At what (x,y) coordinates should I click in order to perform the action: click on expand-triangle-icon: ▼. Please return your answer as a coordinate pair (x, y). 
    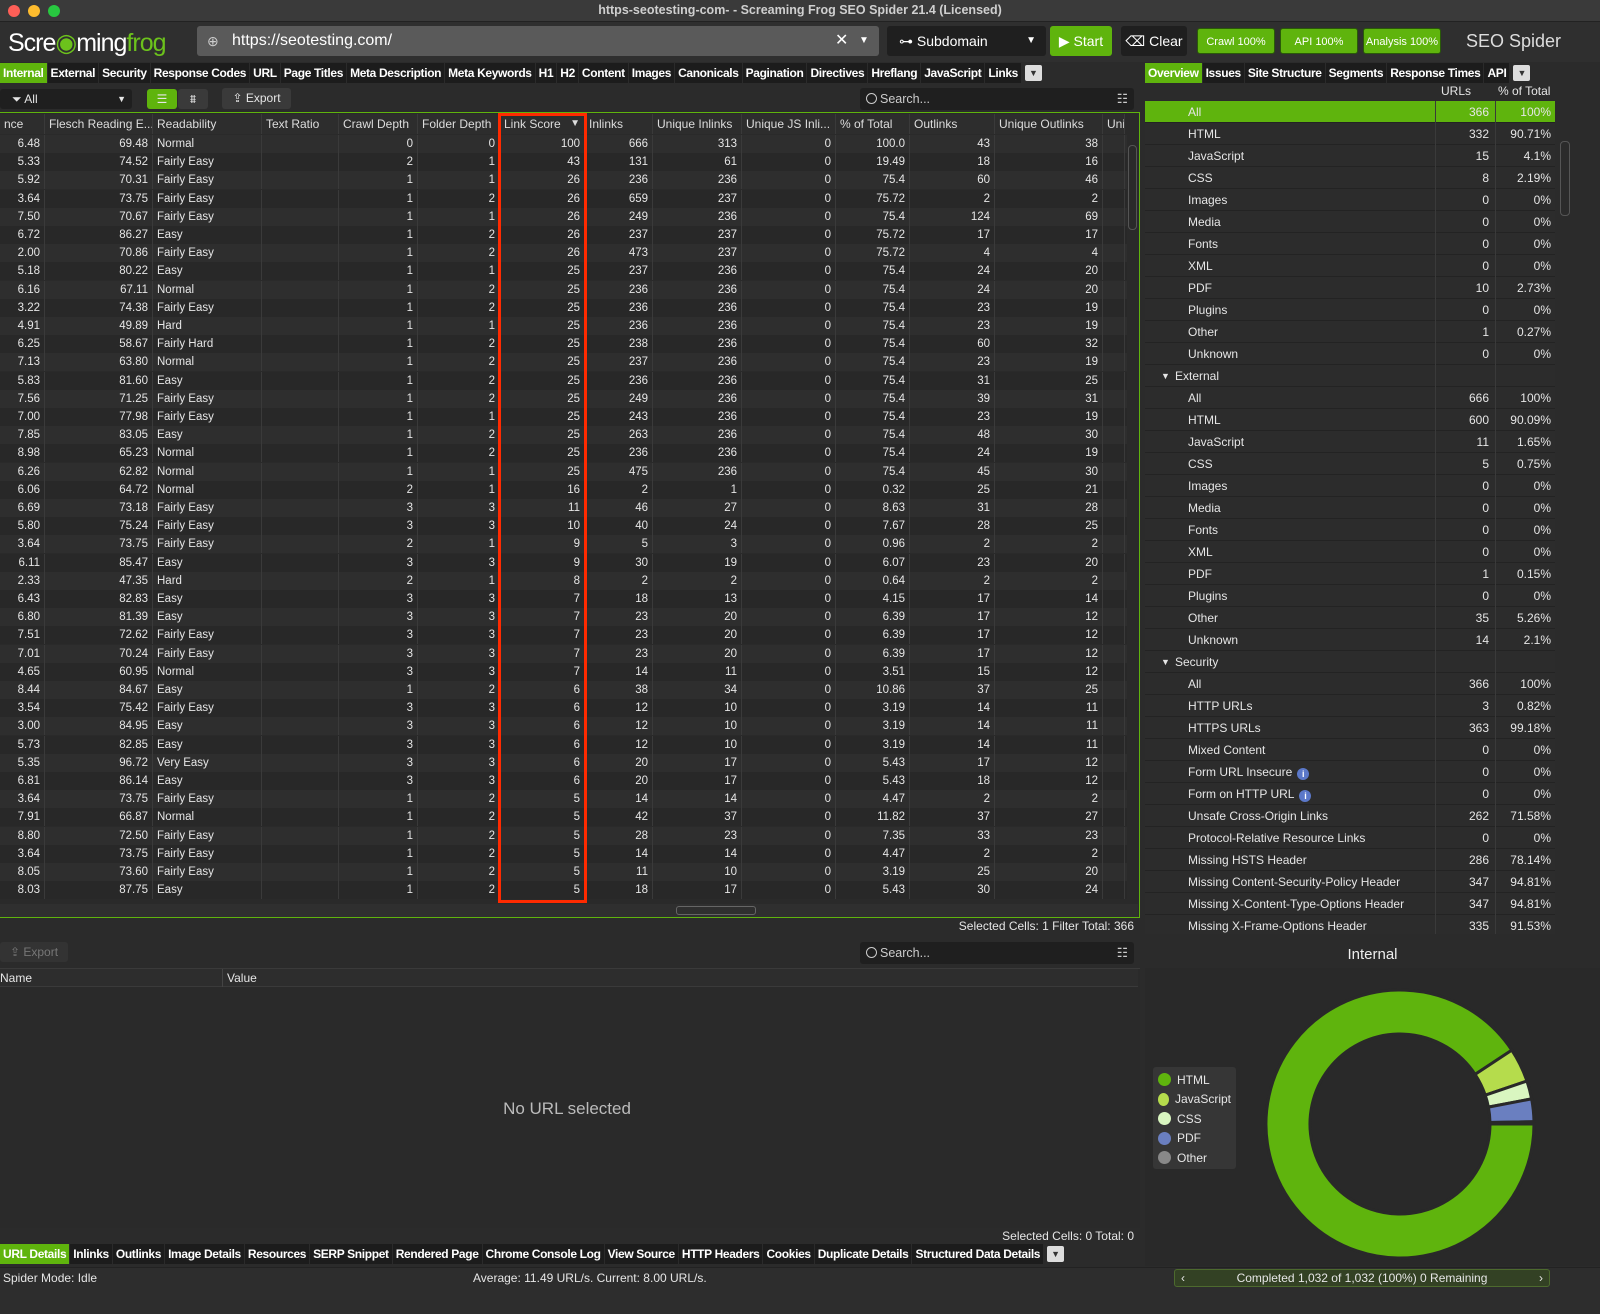
    Looking at the image, I should click on (1165, 662).